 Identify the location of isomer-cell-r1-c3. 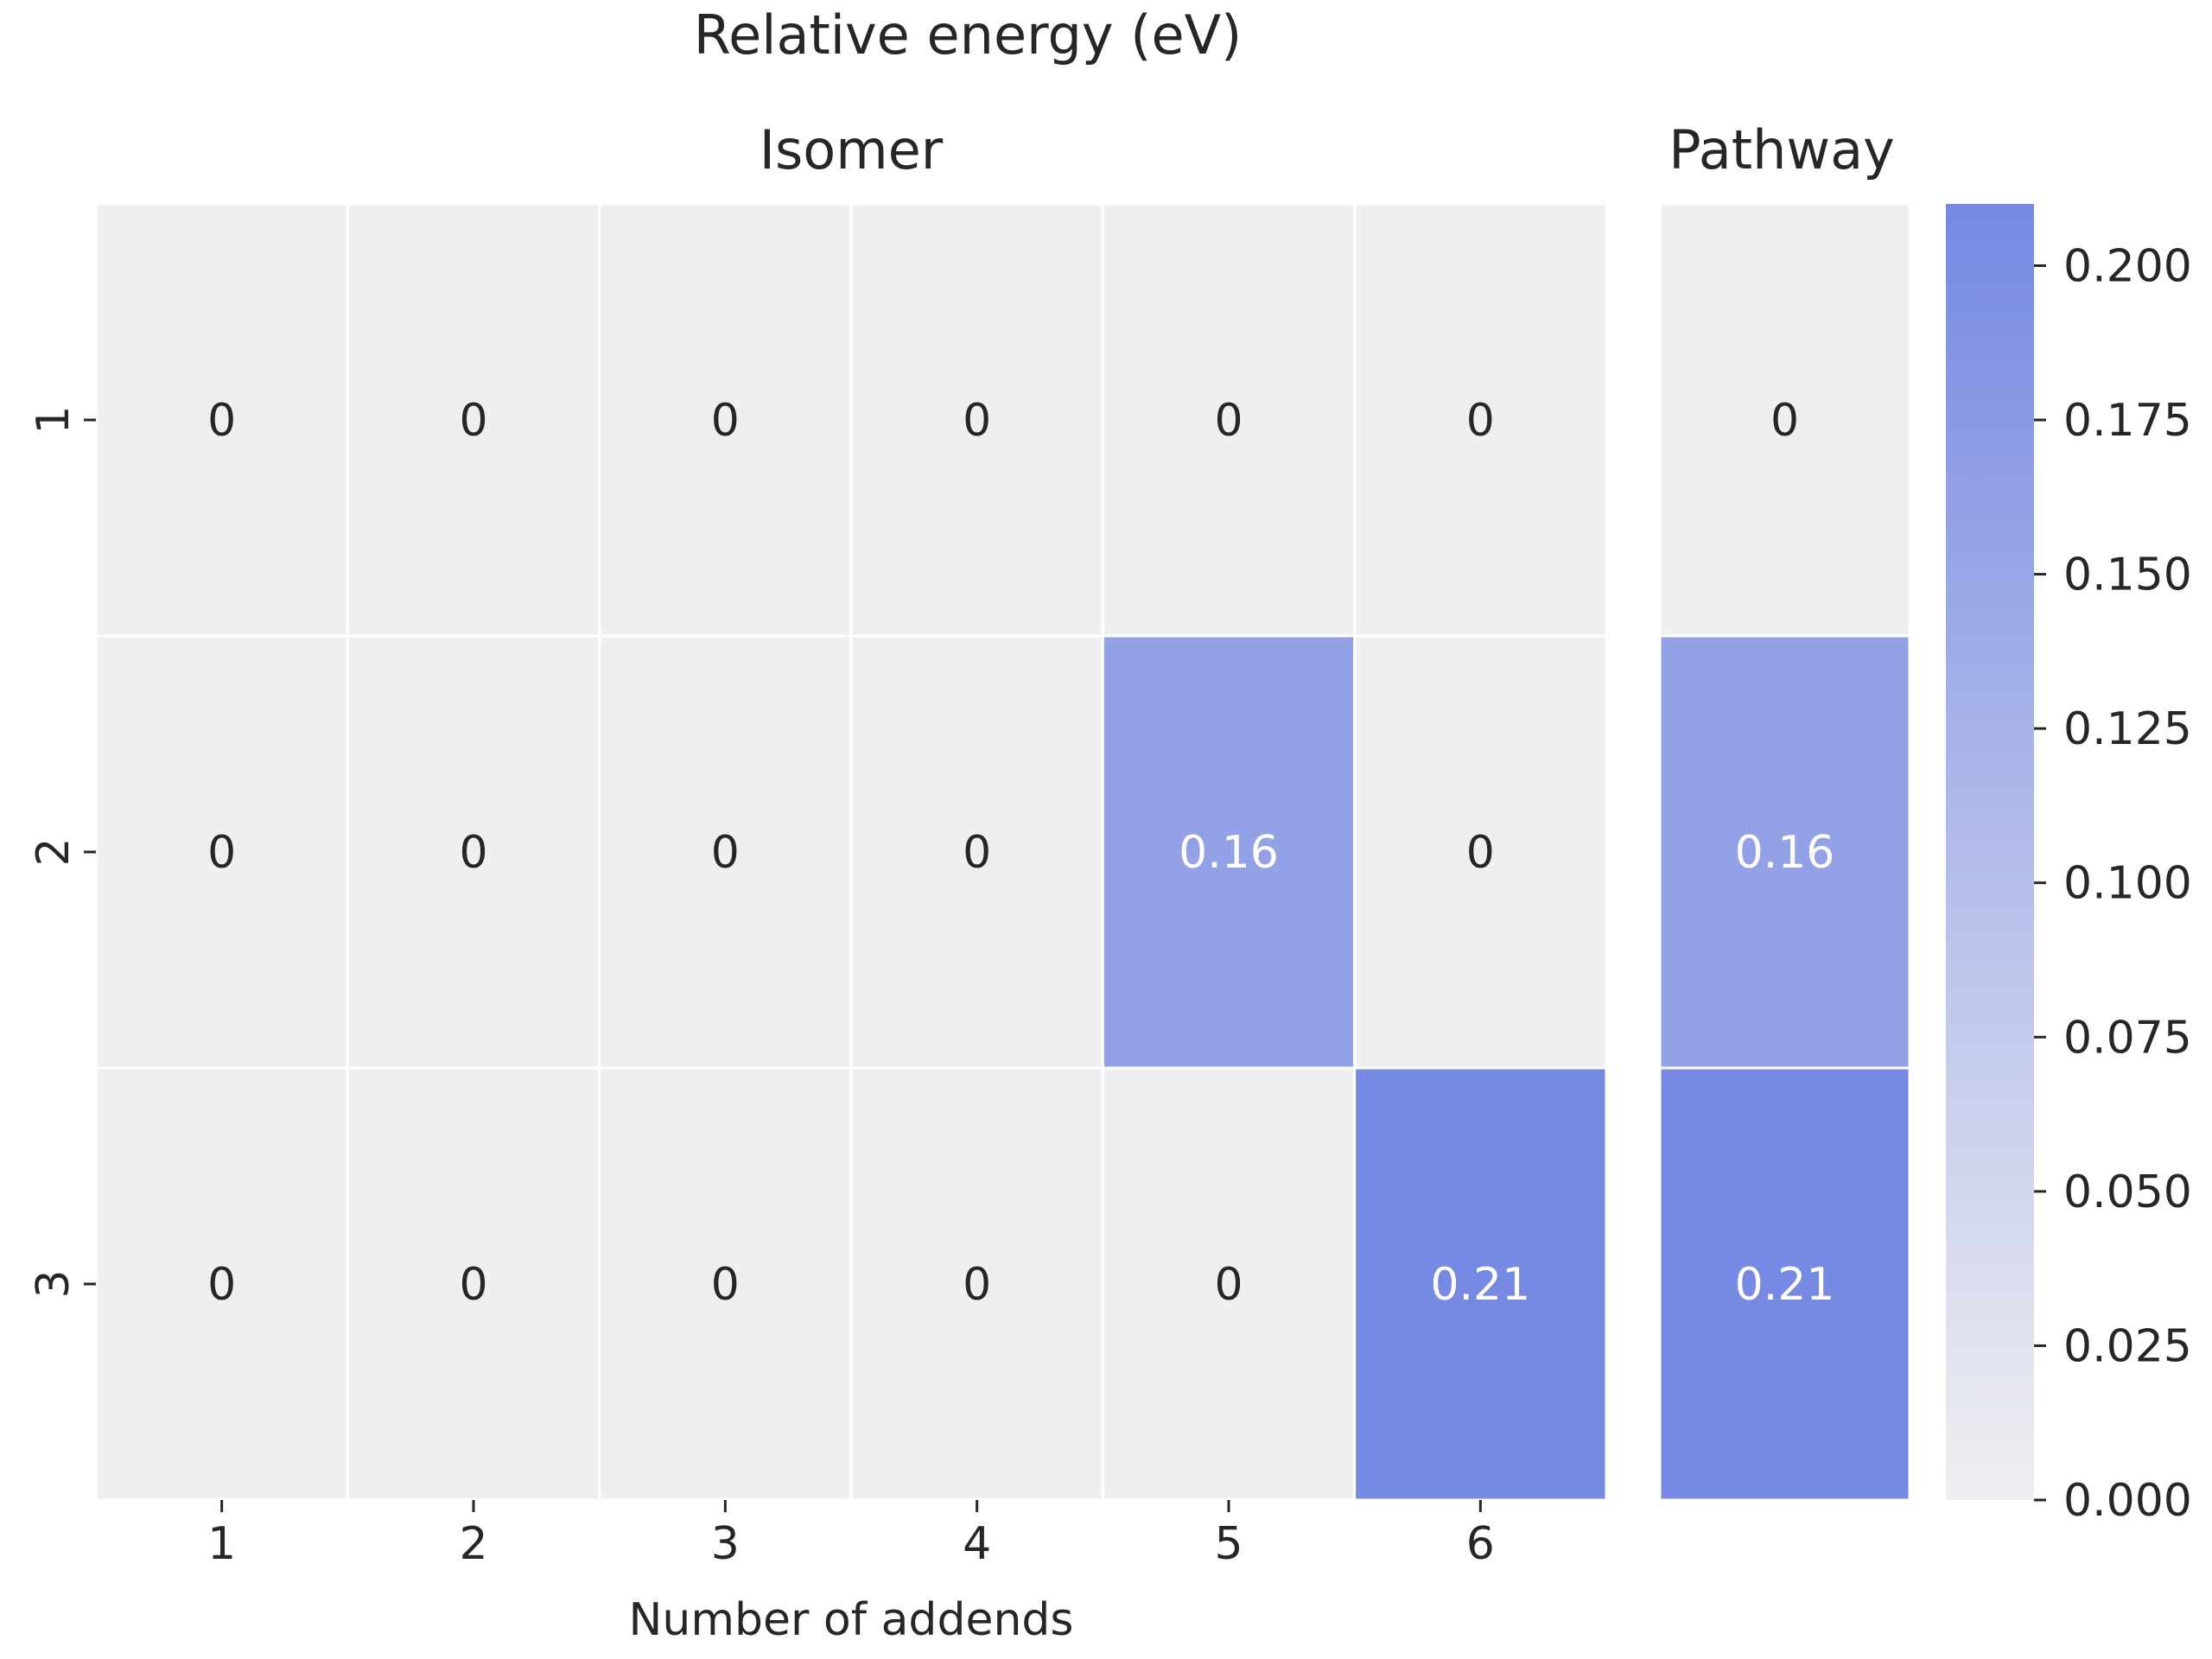
(725, 420).